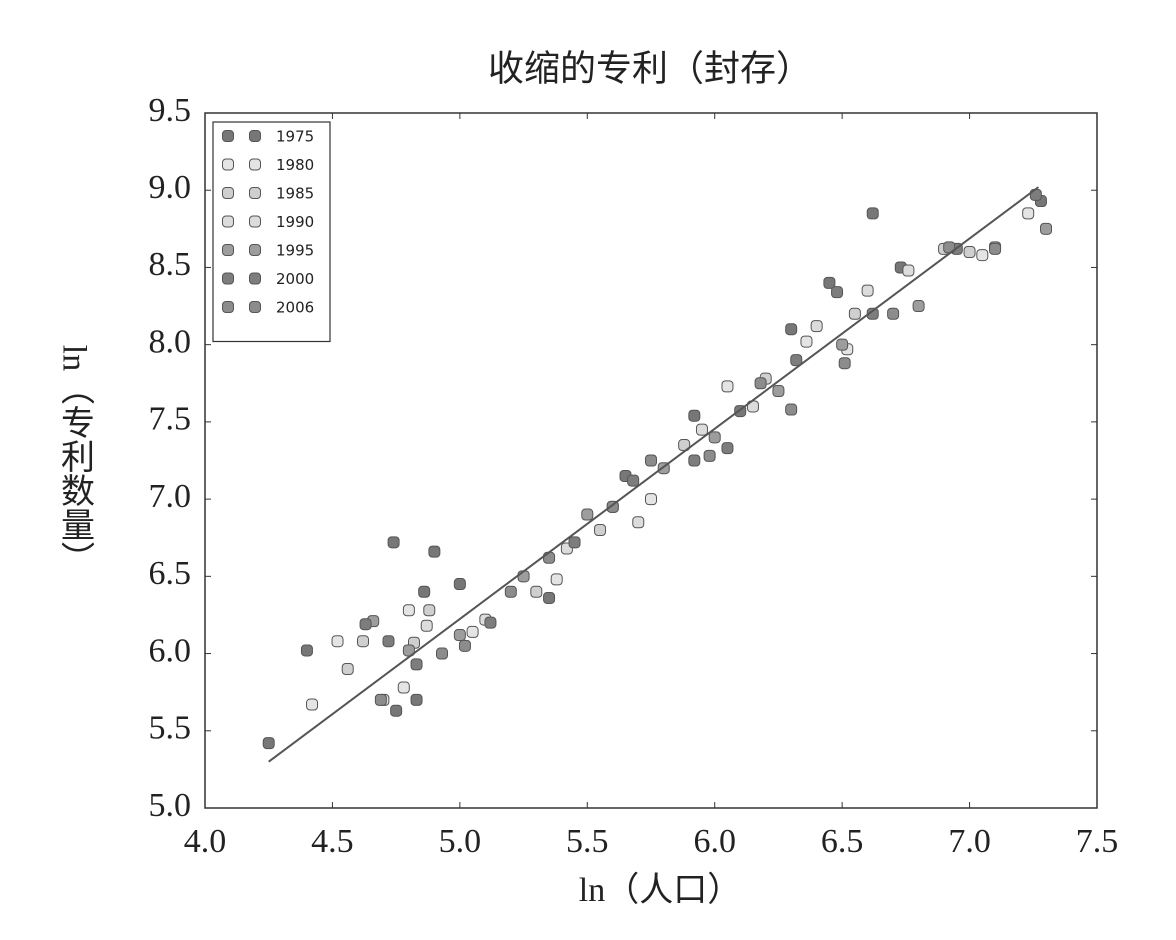 The image size is (1176, 940). What do you see at coordinates (295, 222) in the screenshot?
I see `legend-label: 1990` at bounding box center [295, 222].